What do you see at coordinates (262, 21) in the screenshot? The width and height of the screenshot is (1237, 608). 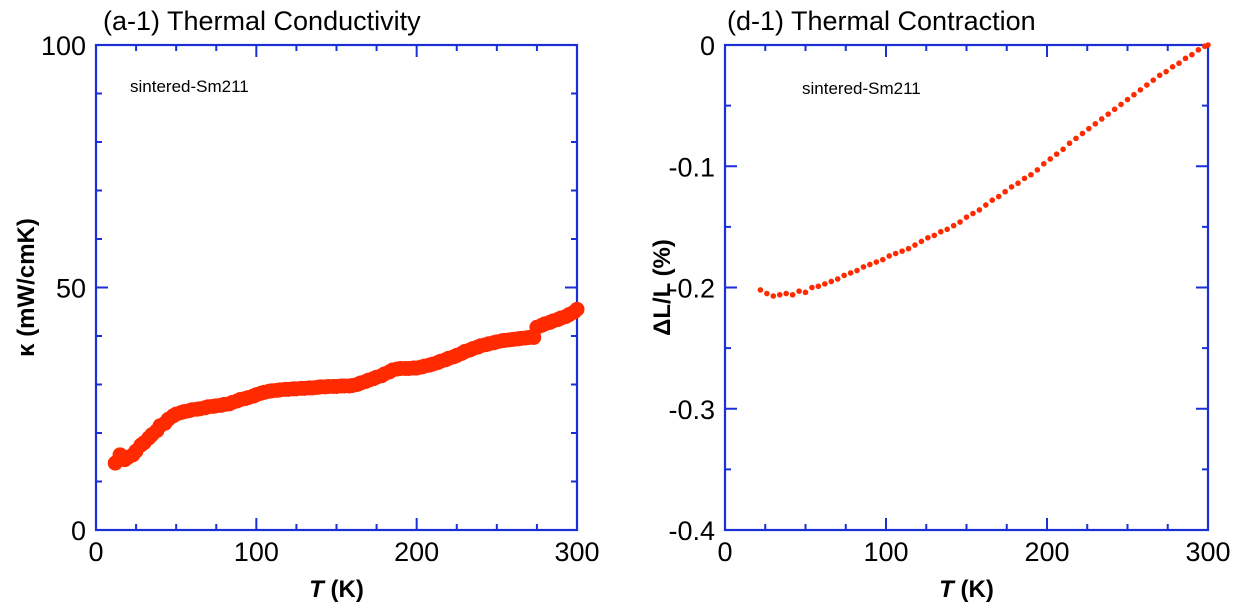 I see `chart-title: (a-1) Thermal Conductivity` at bounding box center [262, 21].